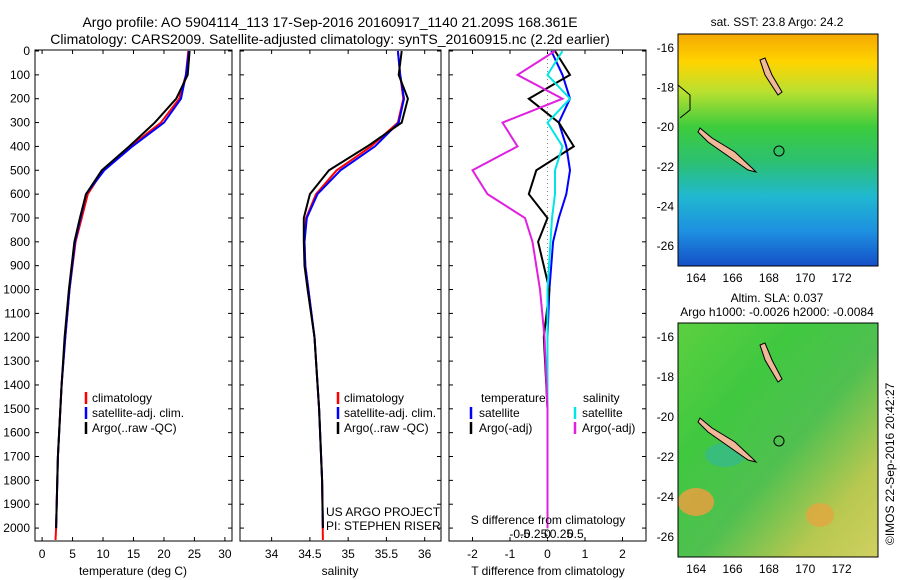  I want to click on depth-tick-label: 1200, so click(16, 337).